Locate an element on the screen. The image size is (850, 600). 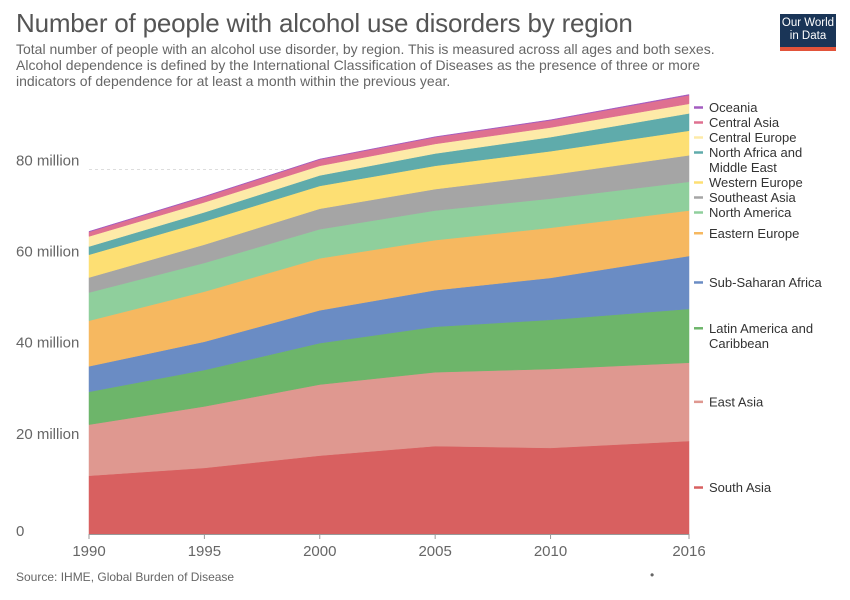
legend-label-south-asia: South Asia is located at coordinates (740, 487).